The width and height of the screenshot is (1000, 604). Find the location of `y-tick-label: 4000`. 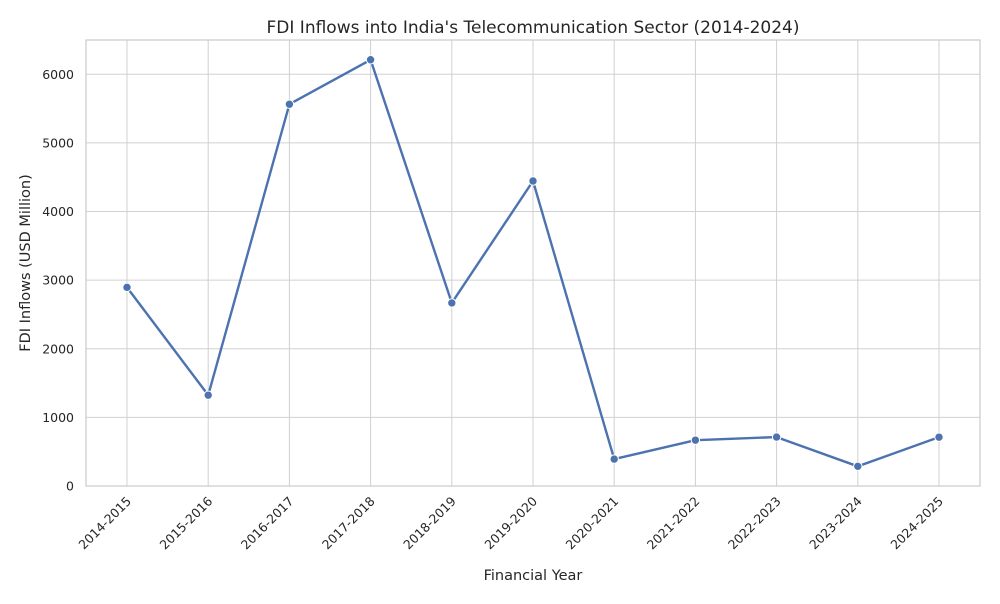

y-tick-label: 4000 is located at coordinates (58, 211).